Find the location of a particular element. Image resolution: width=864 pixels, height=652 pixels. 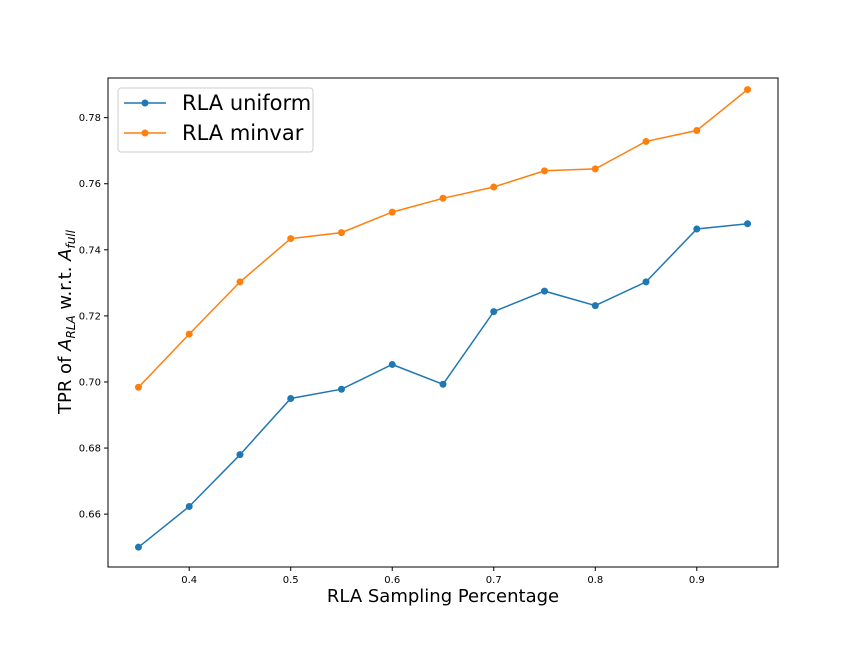

x-tick-label: 0.9 is located at coordinates (697, 580).